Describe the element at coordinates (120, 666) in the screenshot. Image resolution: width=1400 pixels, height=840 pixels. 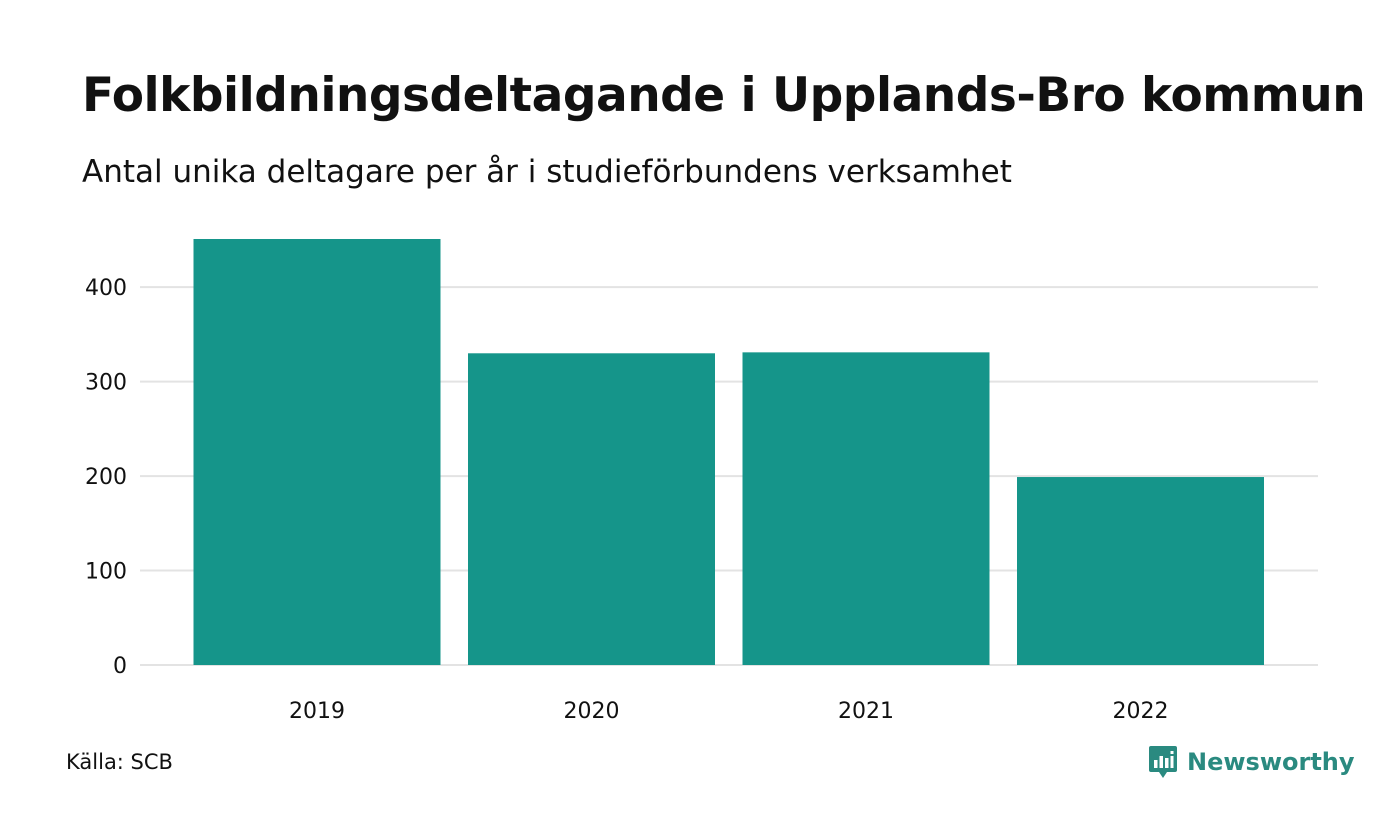
I see `y-tick-label: 0` at that location.